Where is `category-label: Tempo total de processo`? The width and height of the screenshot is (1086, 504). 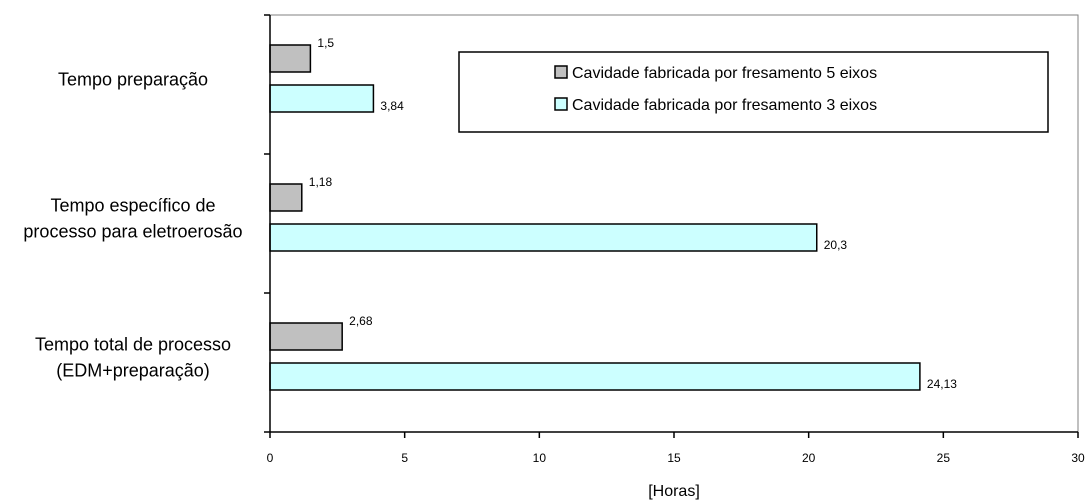 category-label: Tempo total de processo is located at coordinates (133, 345).